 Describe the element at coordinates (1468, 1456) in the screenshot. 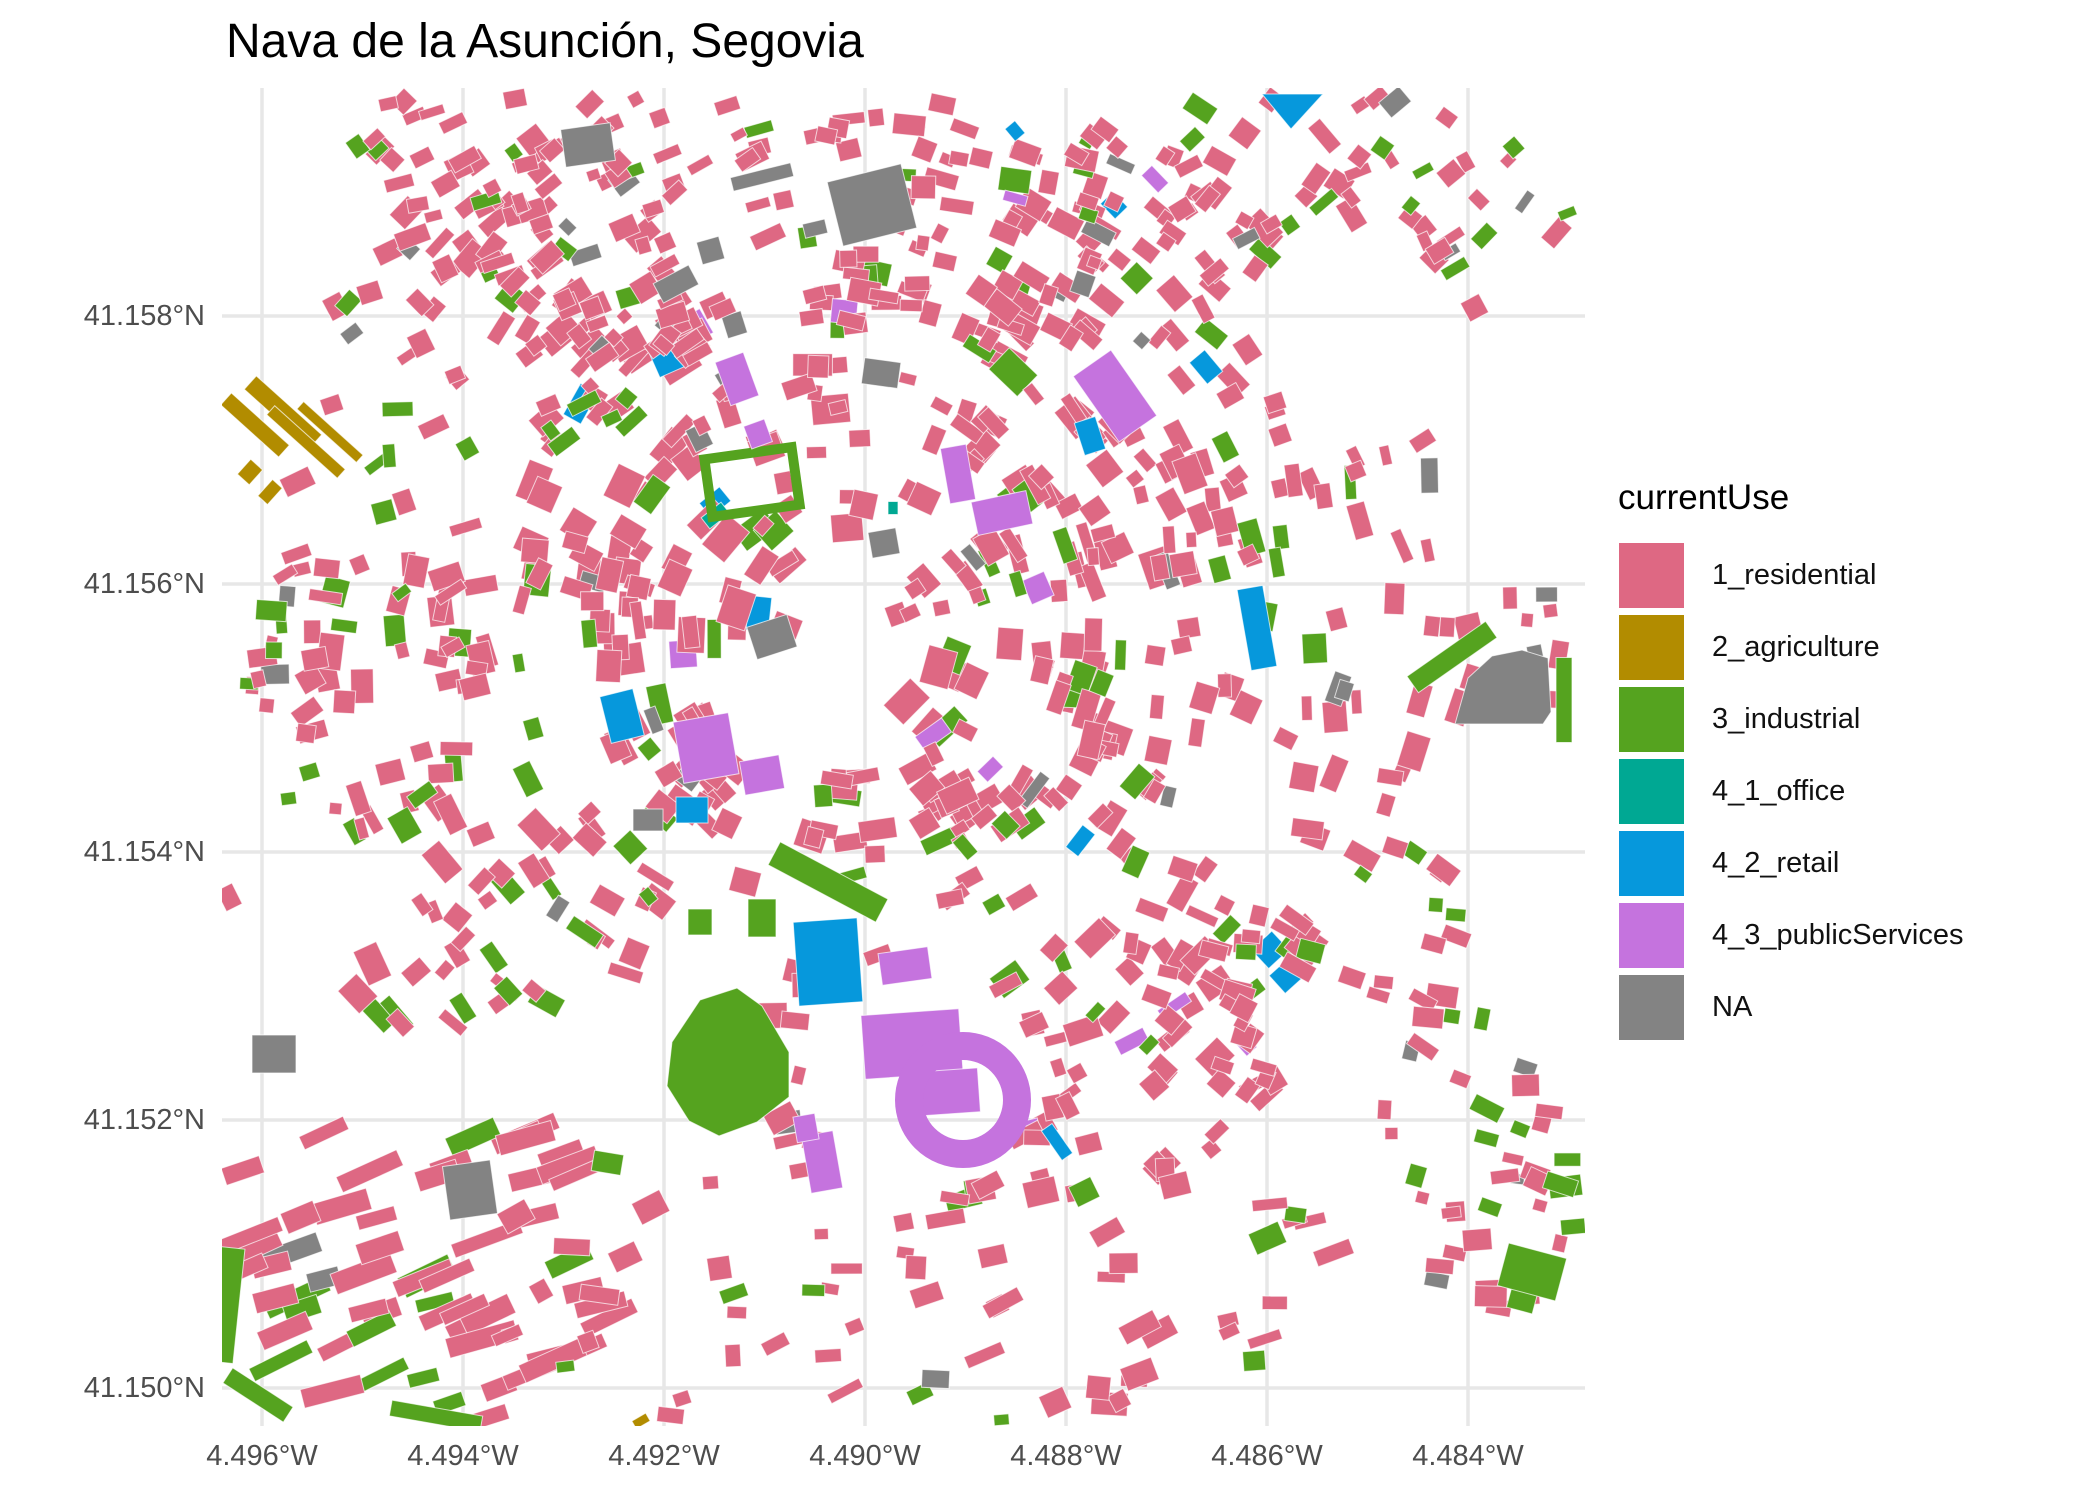

I see `x-axis-tick-label: 4.484°W` at that location.